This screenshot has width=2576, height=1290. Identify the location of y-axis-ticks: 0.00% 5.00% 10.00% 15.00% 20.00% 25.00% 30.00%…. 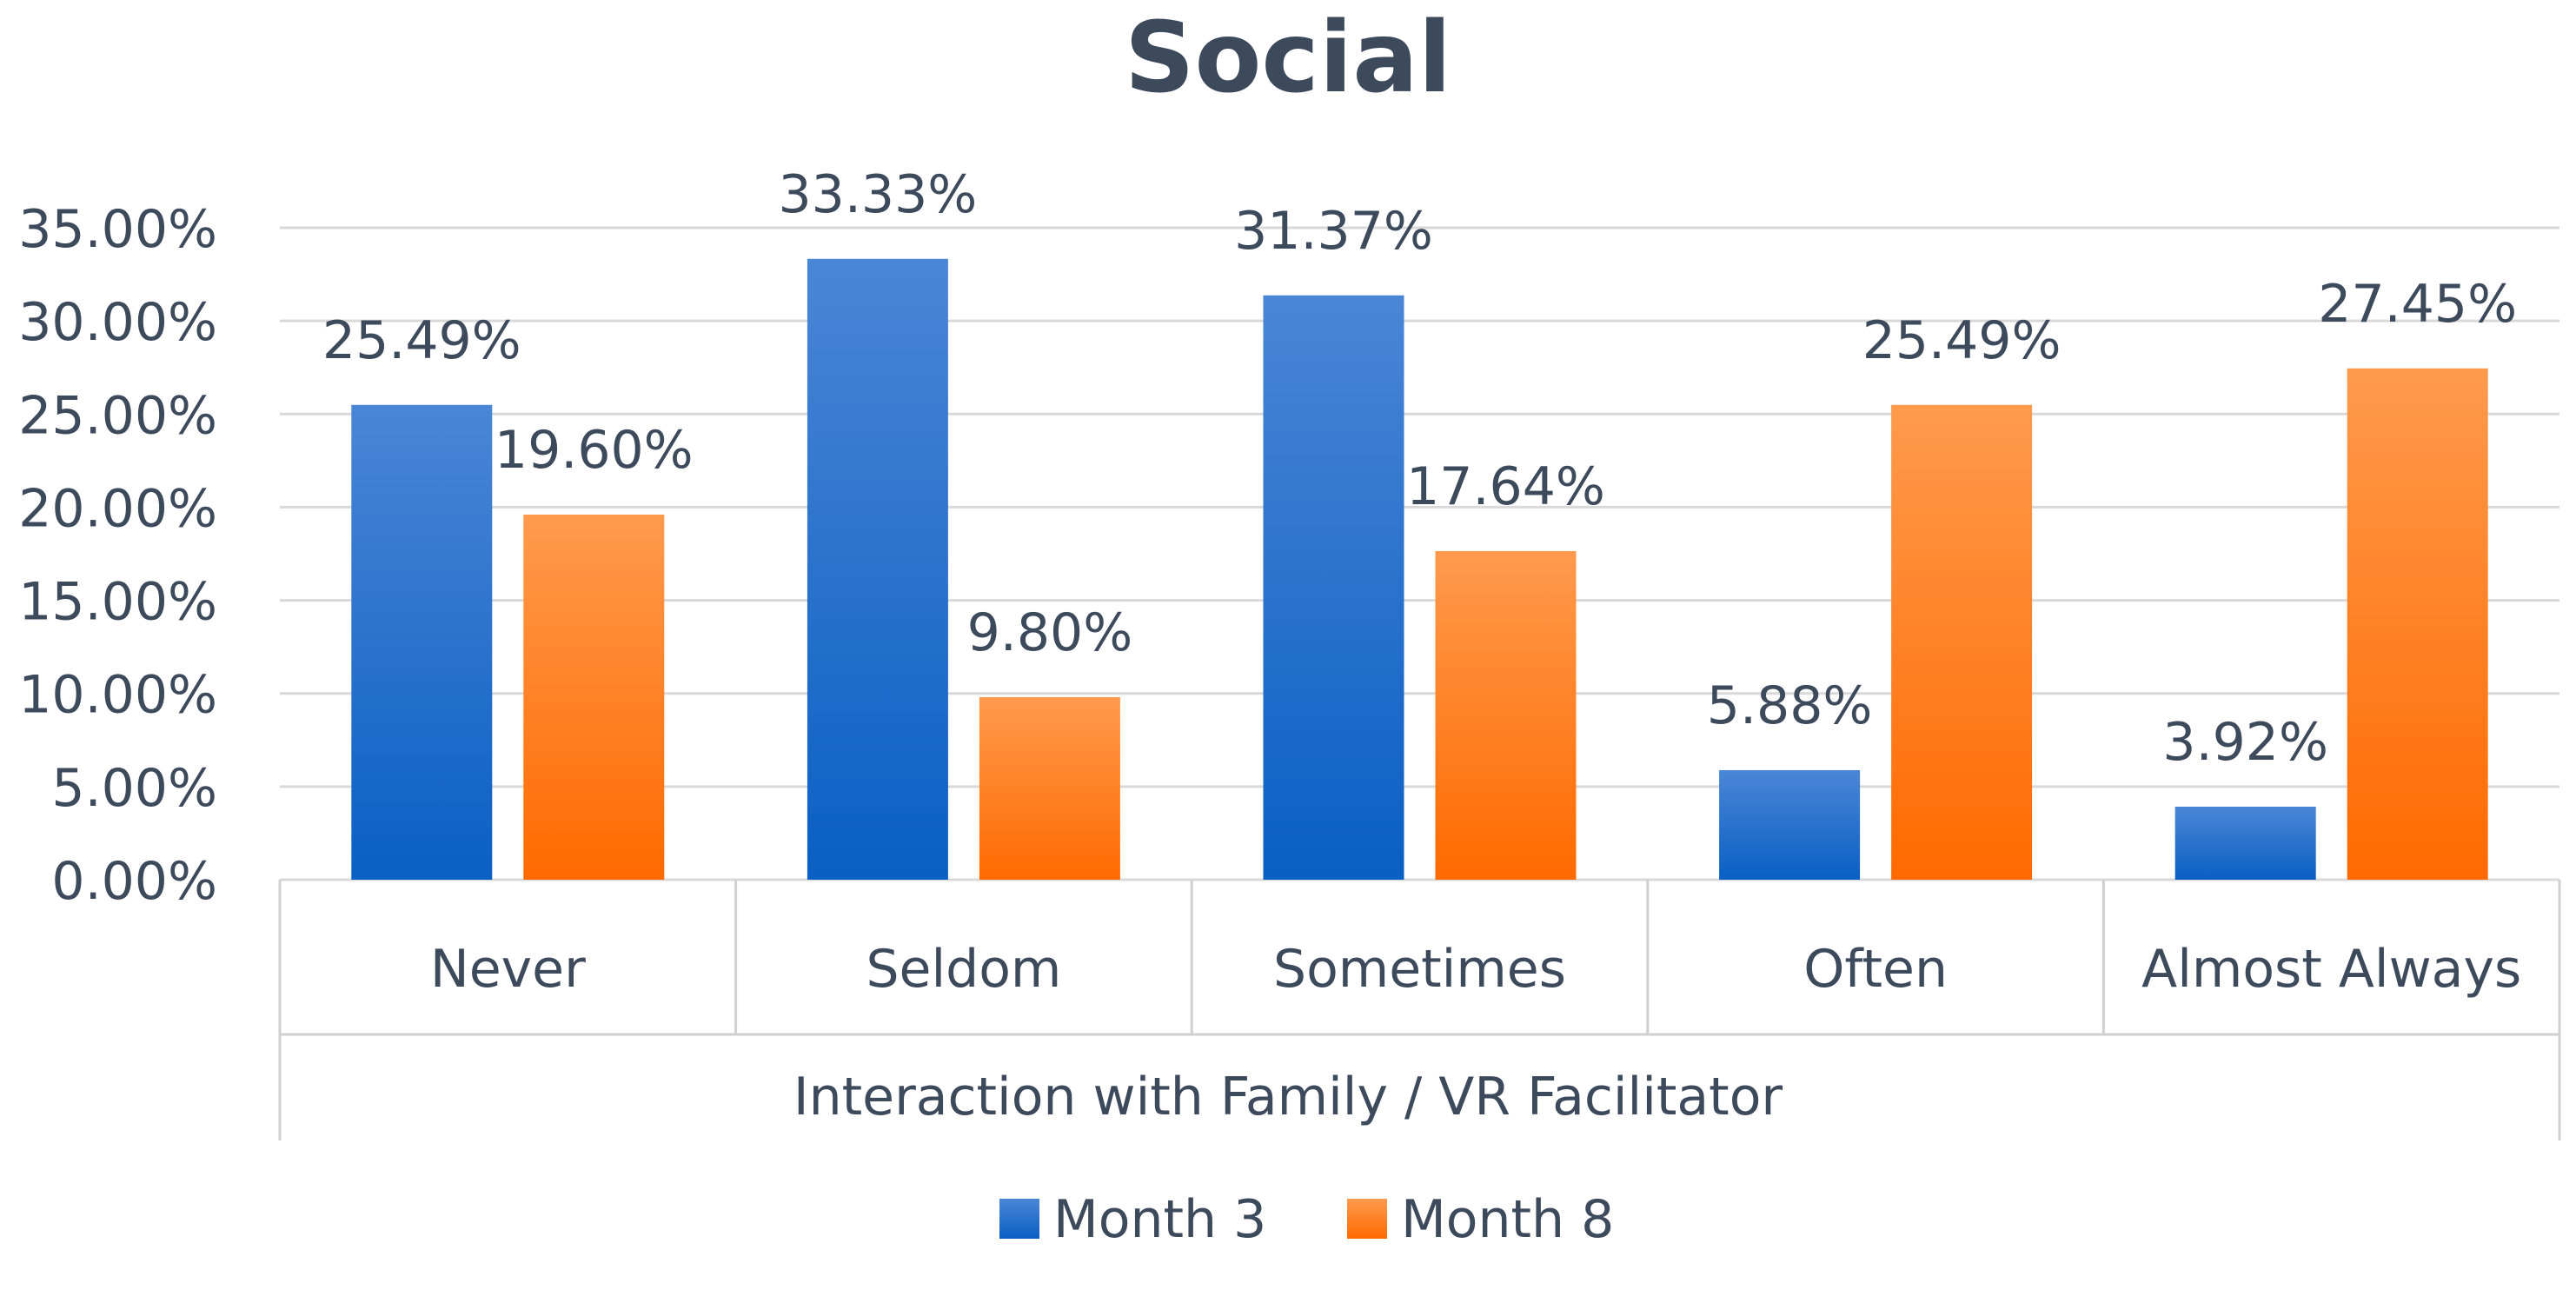
(117, 555).